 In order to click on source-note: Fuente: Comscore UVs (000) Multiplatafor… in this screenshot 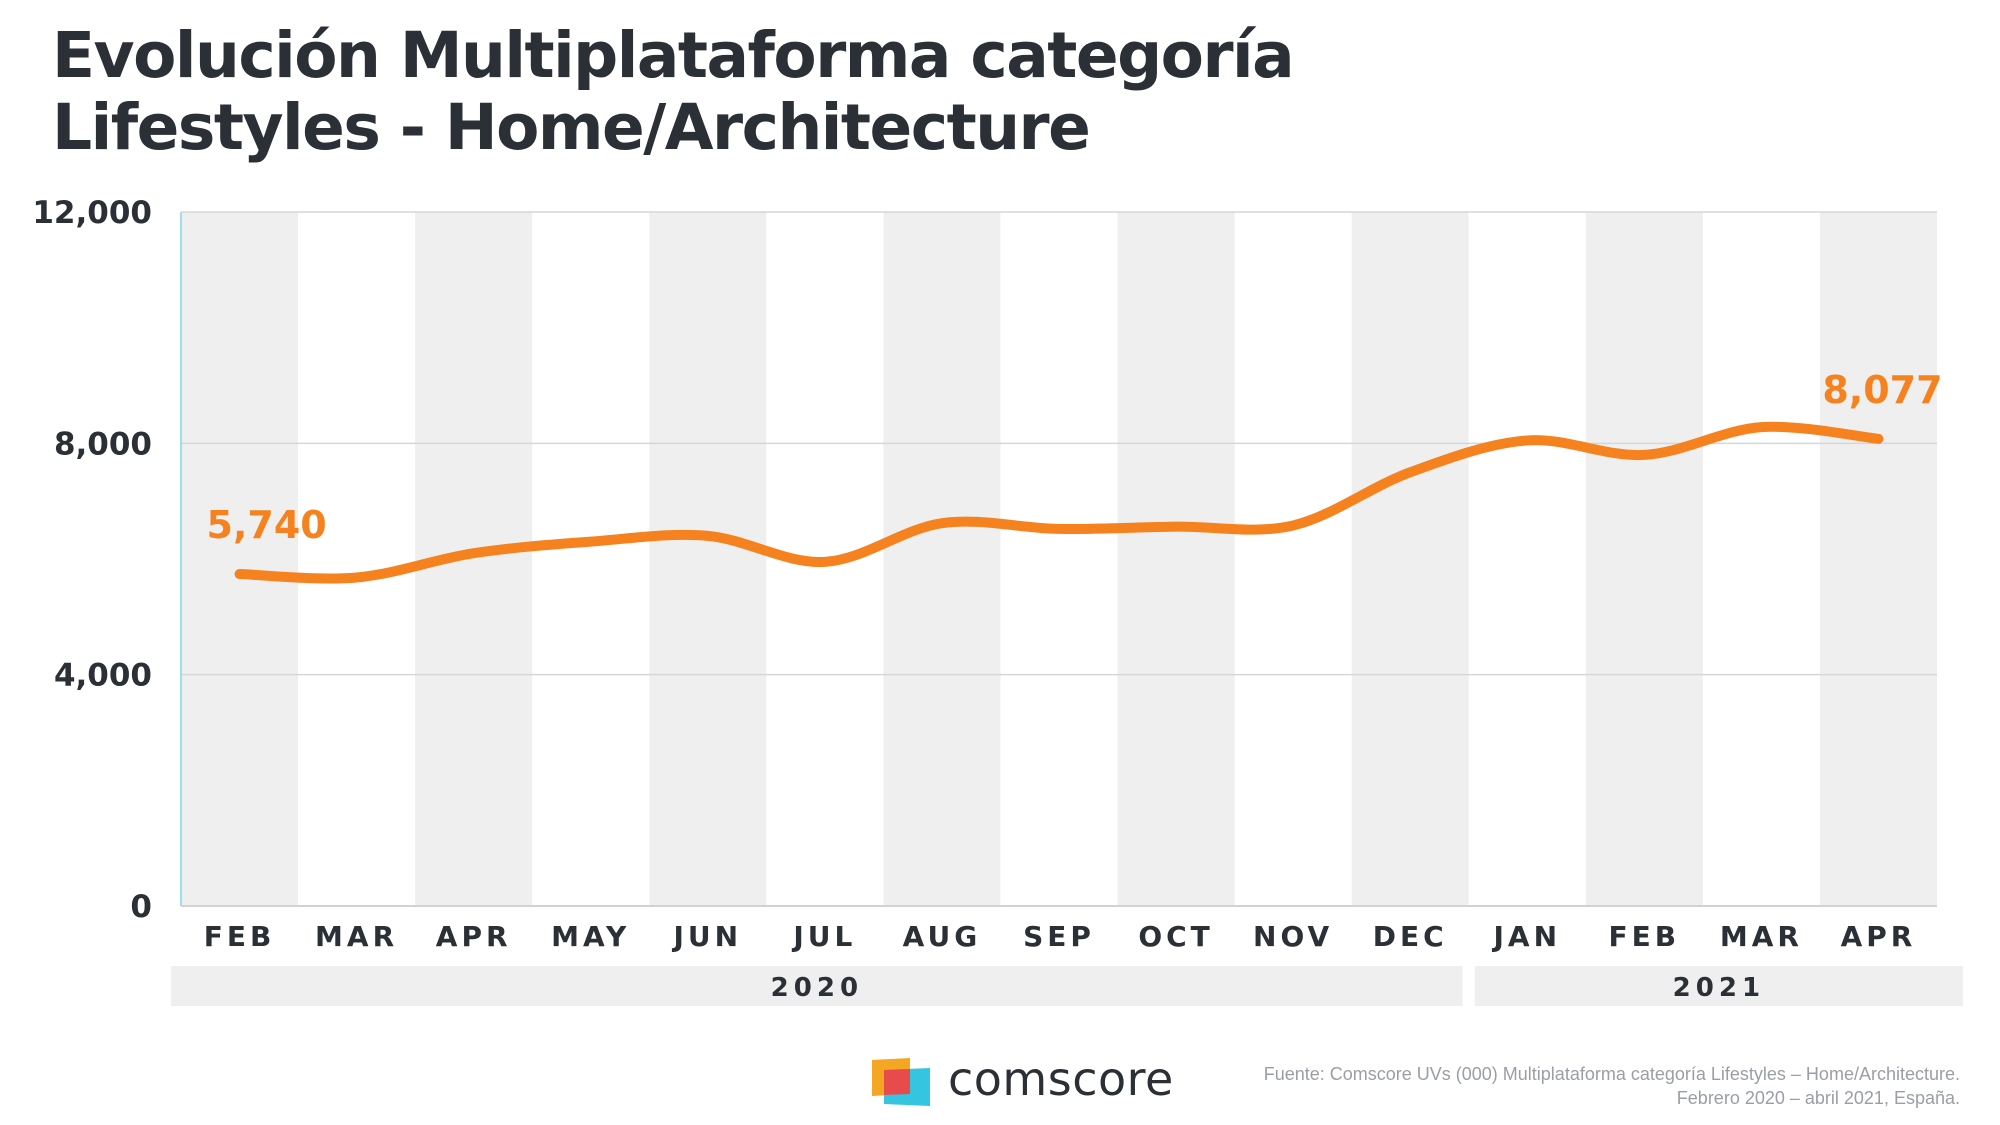, I will do `click(1612, 1086)`.